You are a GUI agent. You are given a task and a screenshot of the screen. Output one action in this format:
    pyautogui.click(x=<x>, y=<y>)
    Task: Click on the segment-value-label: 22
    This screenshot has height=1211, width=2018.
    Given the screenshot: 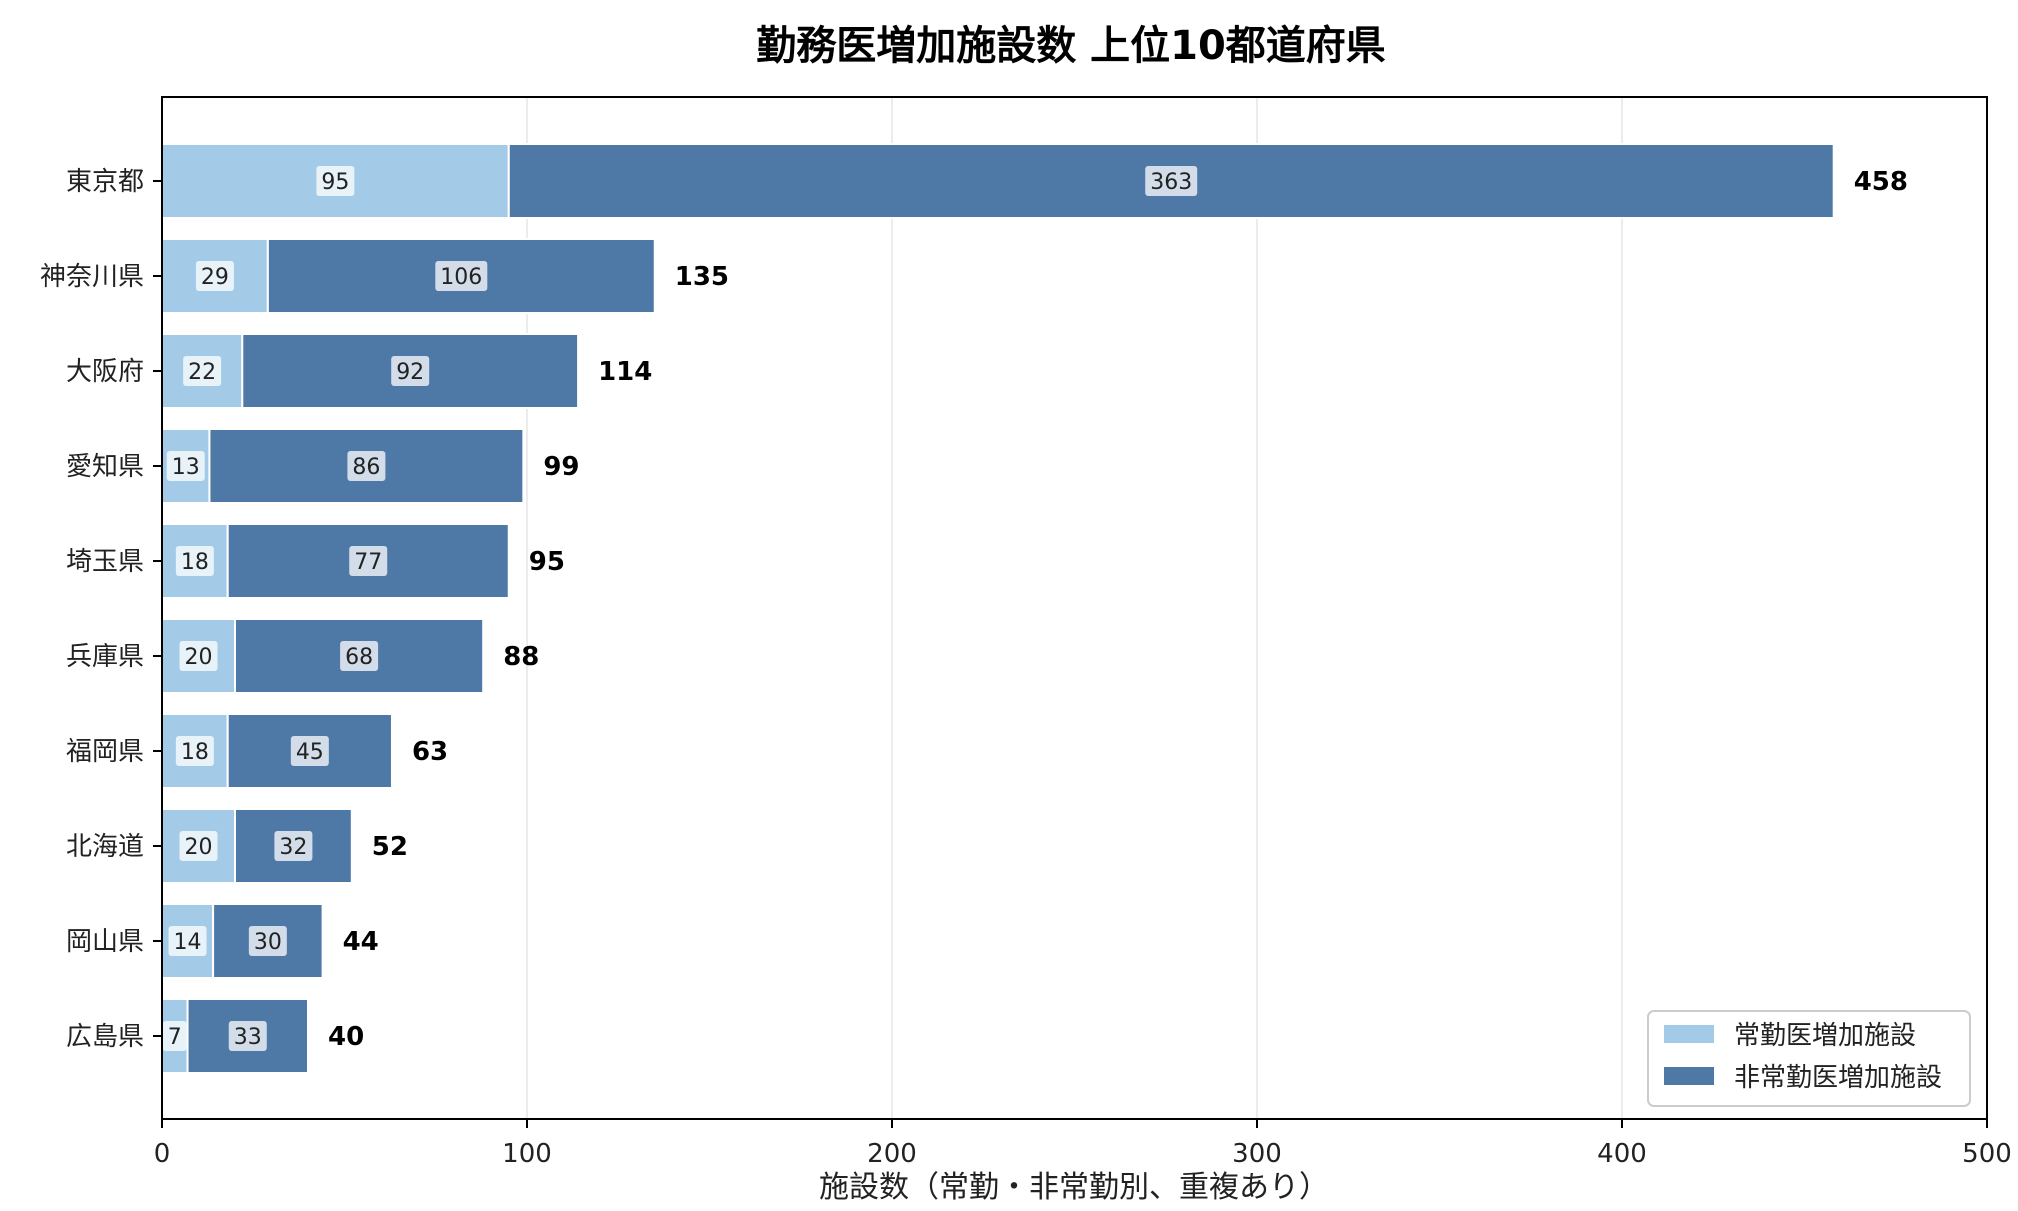 What is the action you would take?
    pyautogui.click(x=202, y=372)
    